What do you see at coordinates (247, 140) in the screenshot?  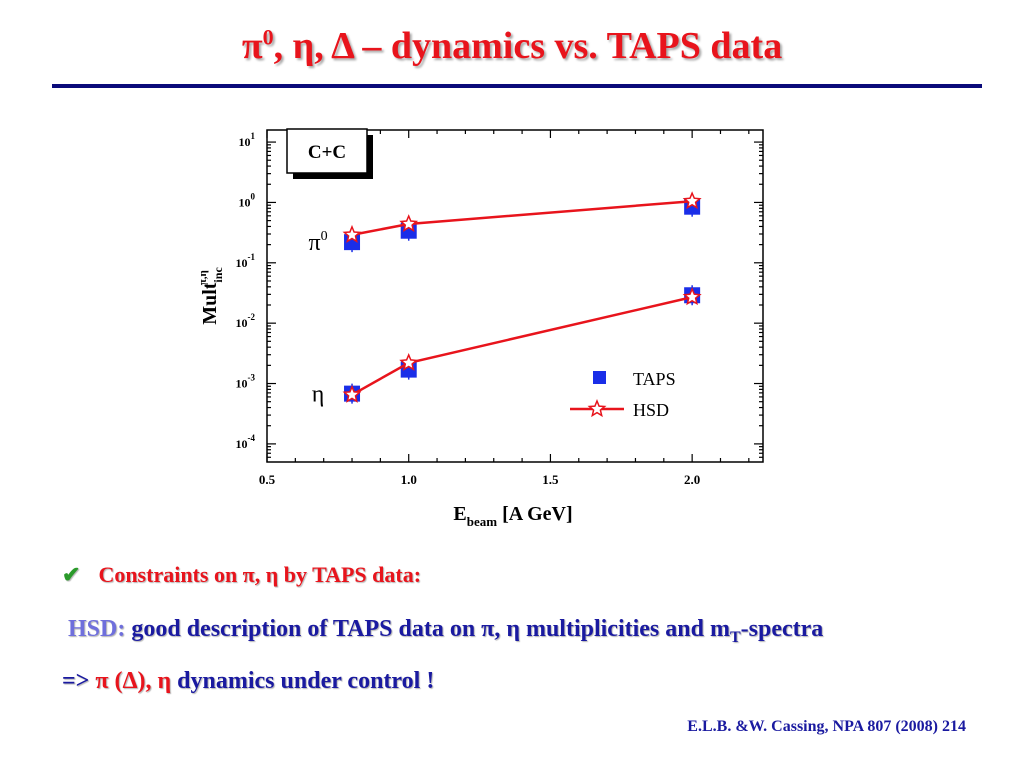 I see `y-tick-label: 10¹` at bounding box center [247, 140].